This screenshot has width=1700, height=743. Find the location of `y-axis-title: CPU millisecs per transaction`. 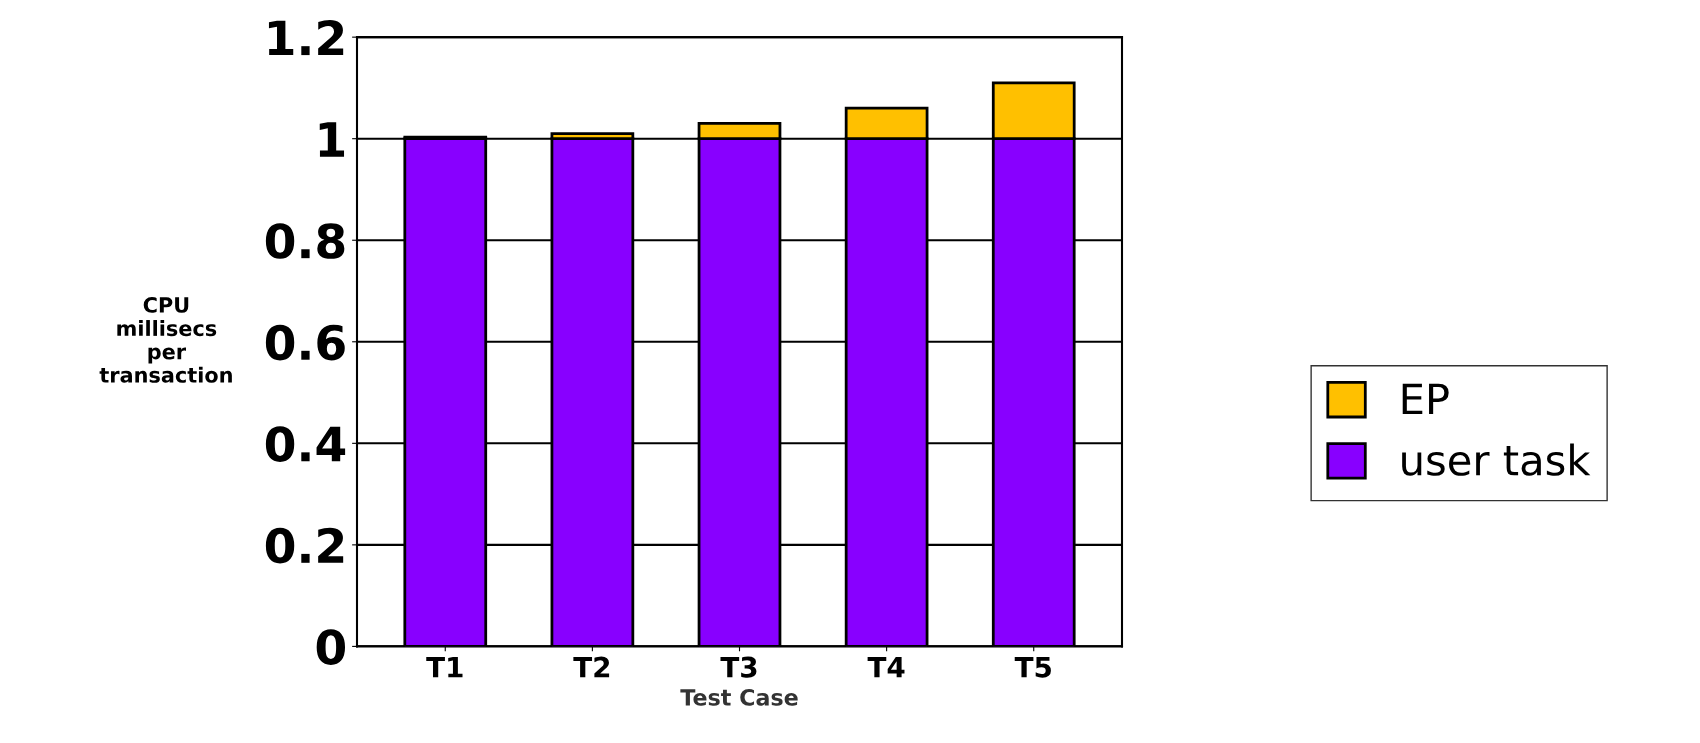

y-axis-title: CPU millisecs per transaction is located at coordinates (165, 340).